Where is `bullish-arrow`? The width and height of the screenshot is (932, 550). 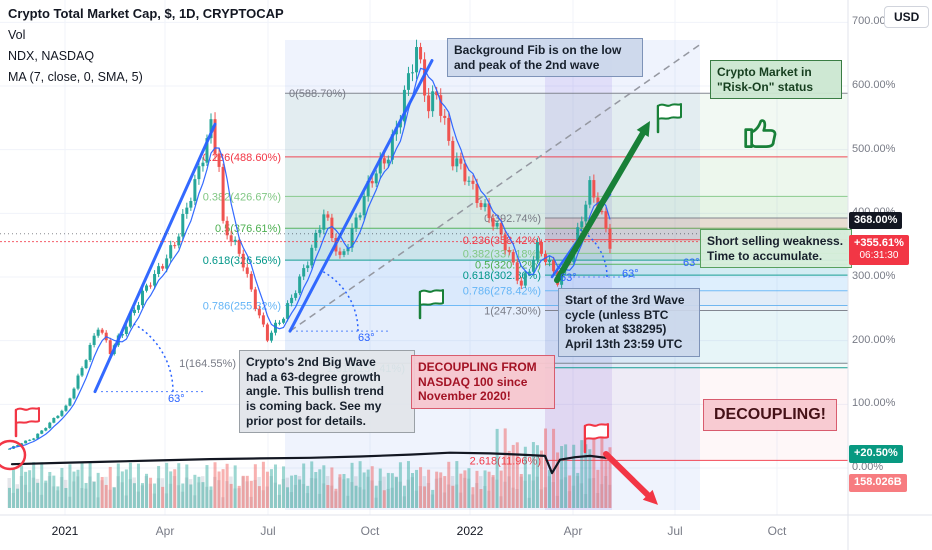
bullish-arrow is located at coordinates (601, 204).